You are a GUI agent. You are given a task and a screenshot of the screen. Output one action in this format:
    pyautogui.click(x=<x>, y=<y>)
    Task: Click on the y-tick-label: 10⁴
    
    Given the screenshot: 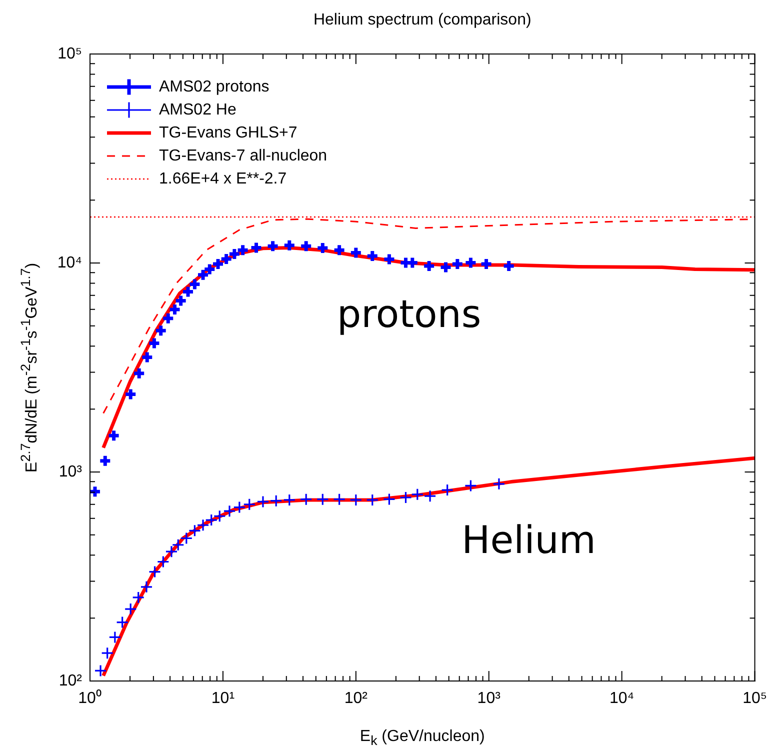 What is the action you would take?
    pyautogui.click(x=69, y=263)
    